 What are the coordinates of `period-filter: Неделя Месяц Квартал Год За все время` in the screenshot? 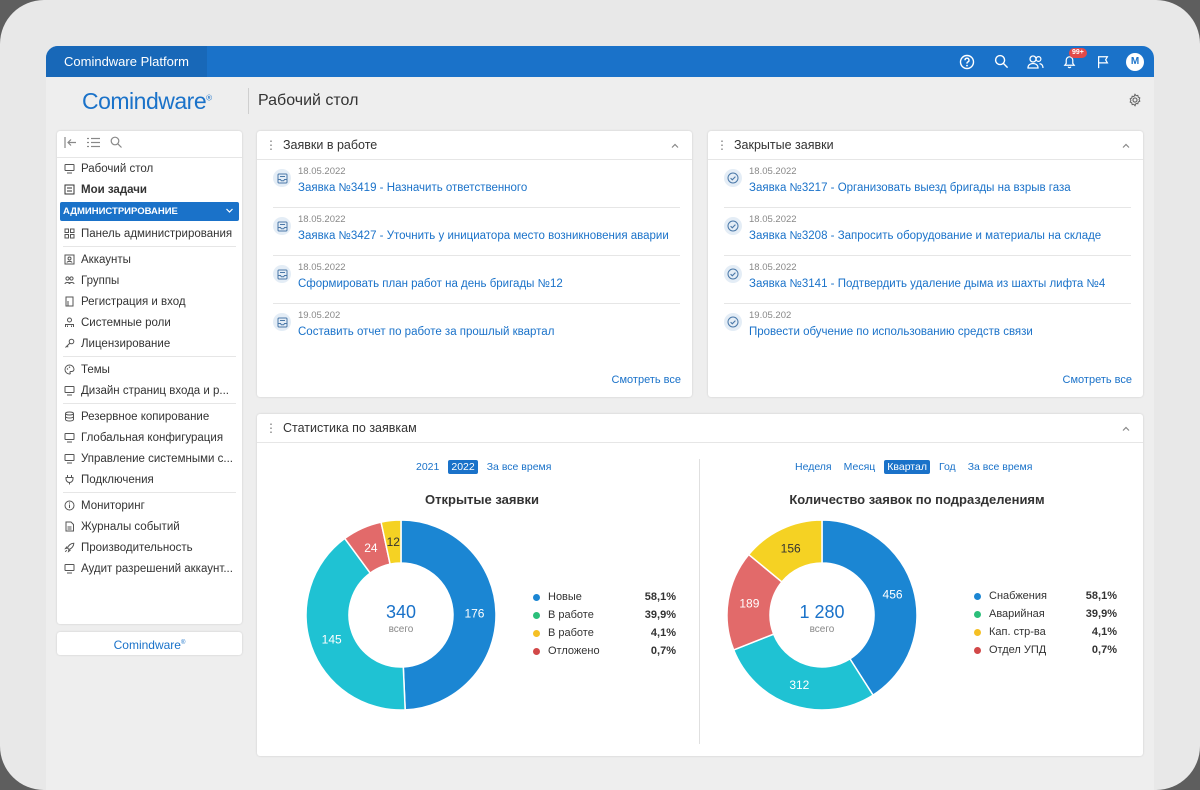 It's located at (913, 467).